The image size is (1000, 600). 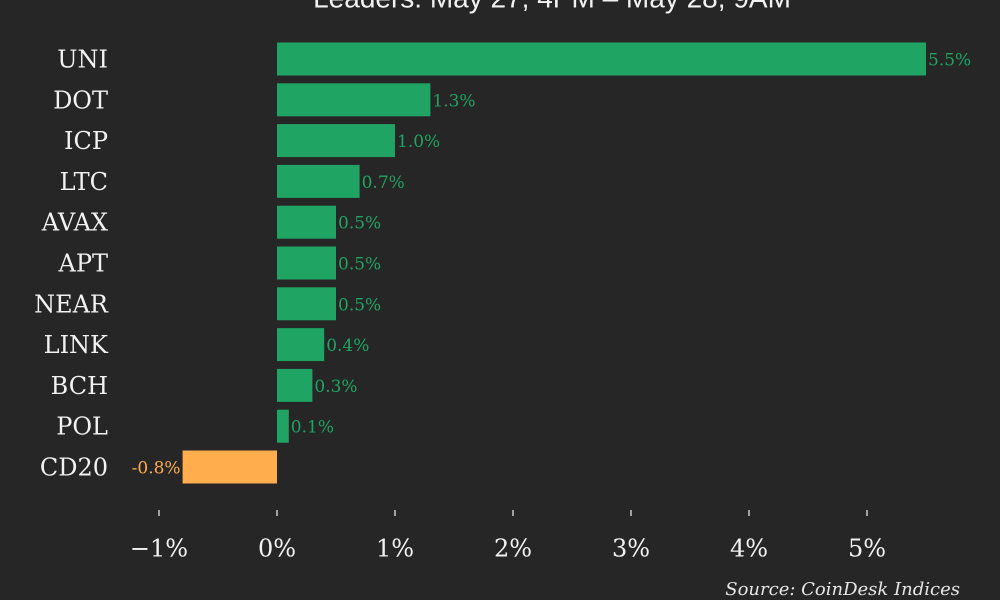 What do you see at coordinates (312, 428) in the screenshot?
I see `value-label: 0.1%` at bounding box center [312, 428].